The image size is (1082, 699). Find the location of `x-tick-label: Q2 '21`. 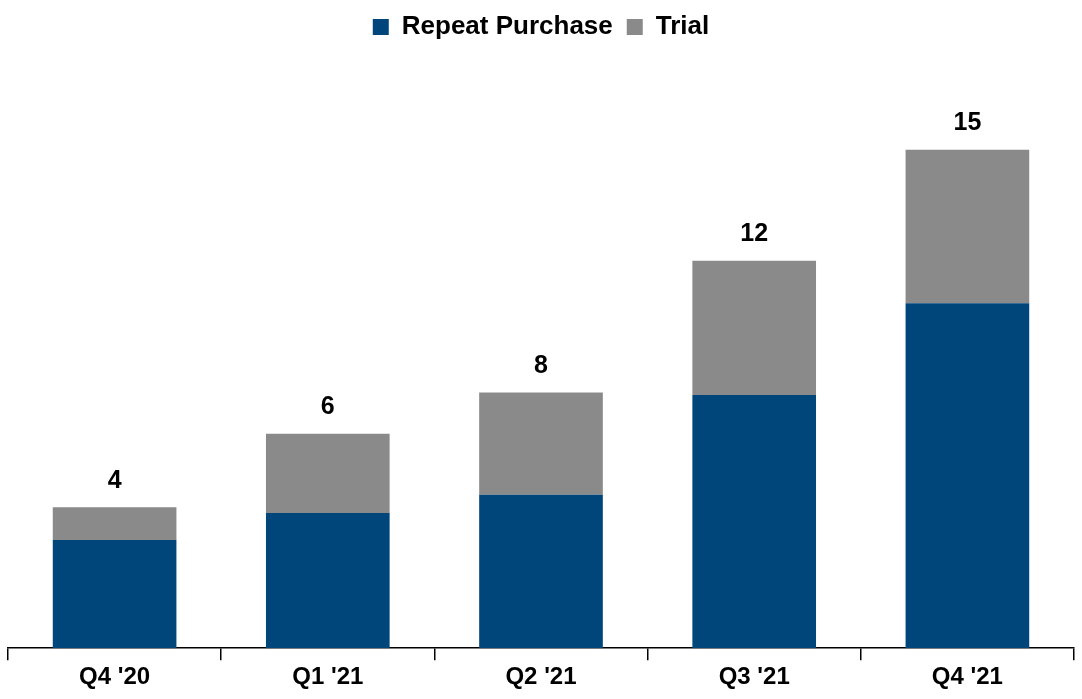

x-tick-label: Q2 '21 is located at coordinates (541, 676).